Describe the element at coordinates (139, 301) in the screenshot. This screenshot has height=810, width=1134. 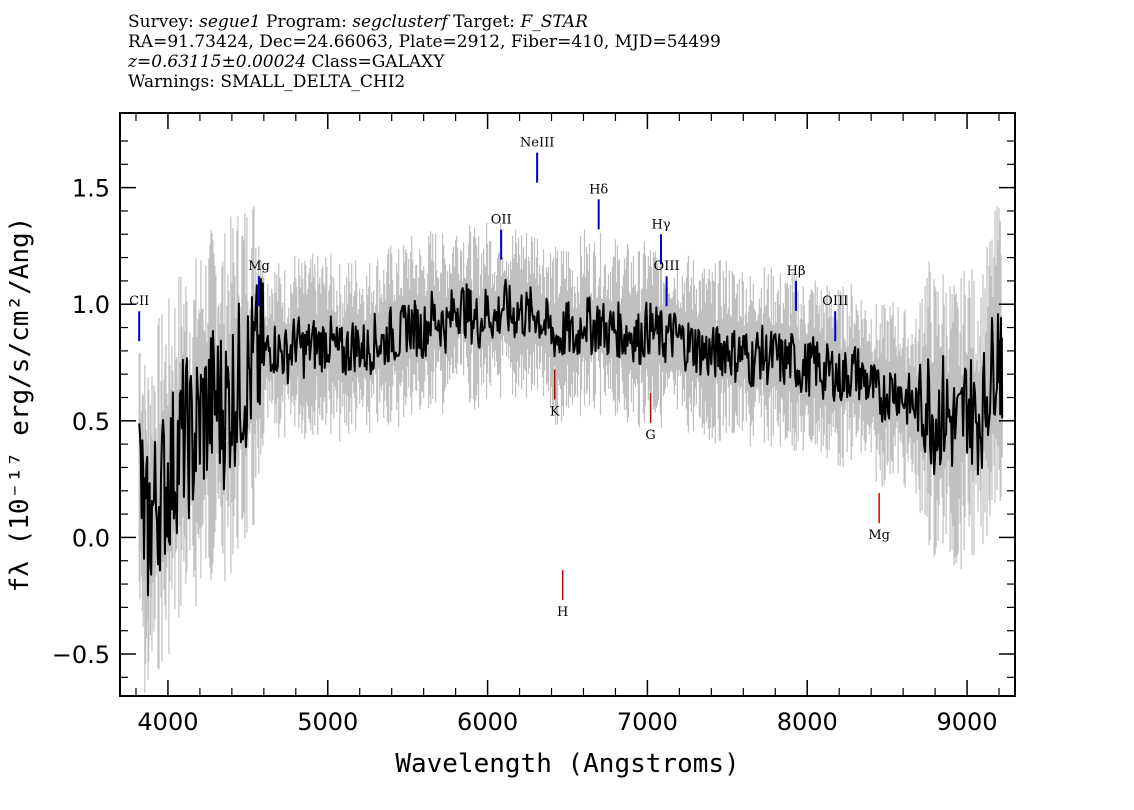
I see `marker-label: CII` at that location.